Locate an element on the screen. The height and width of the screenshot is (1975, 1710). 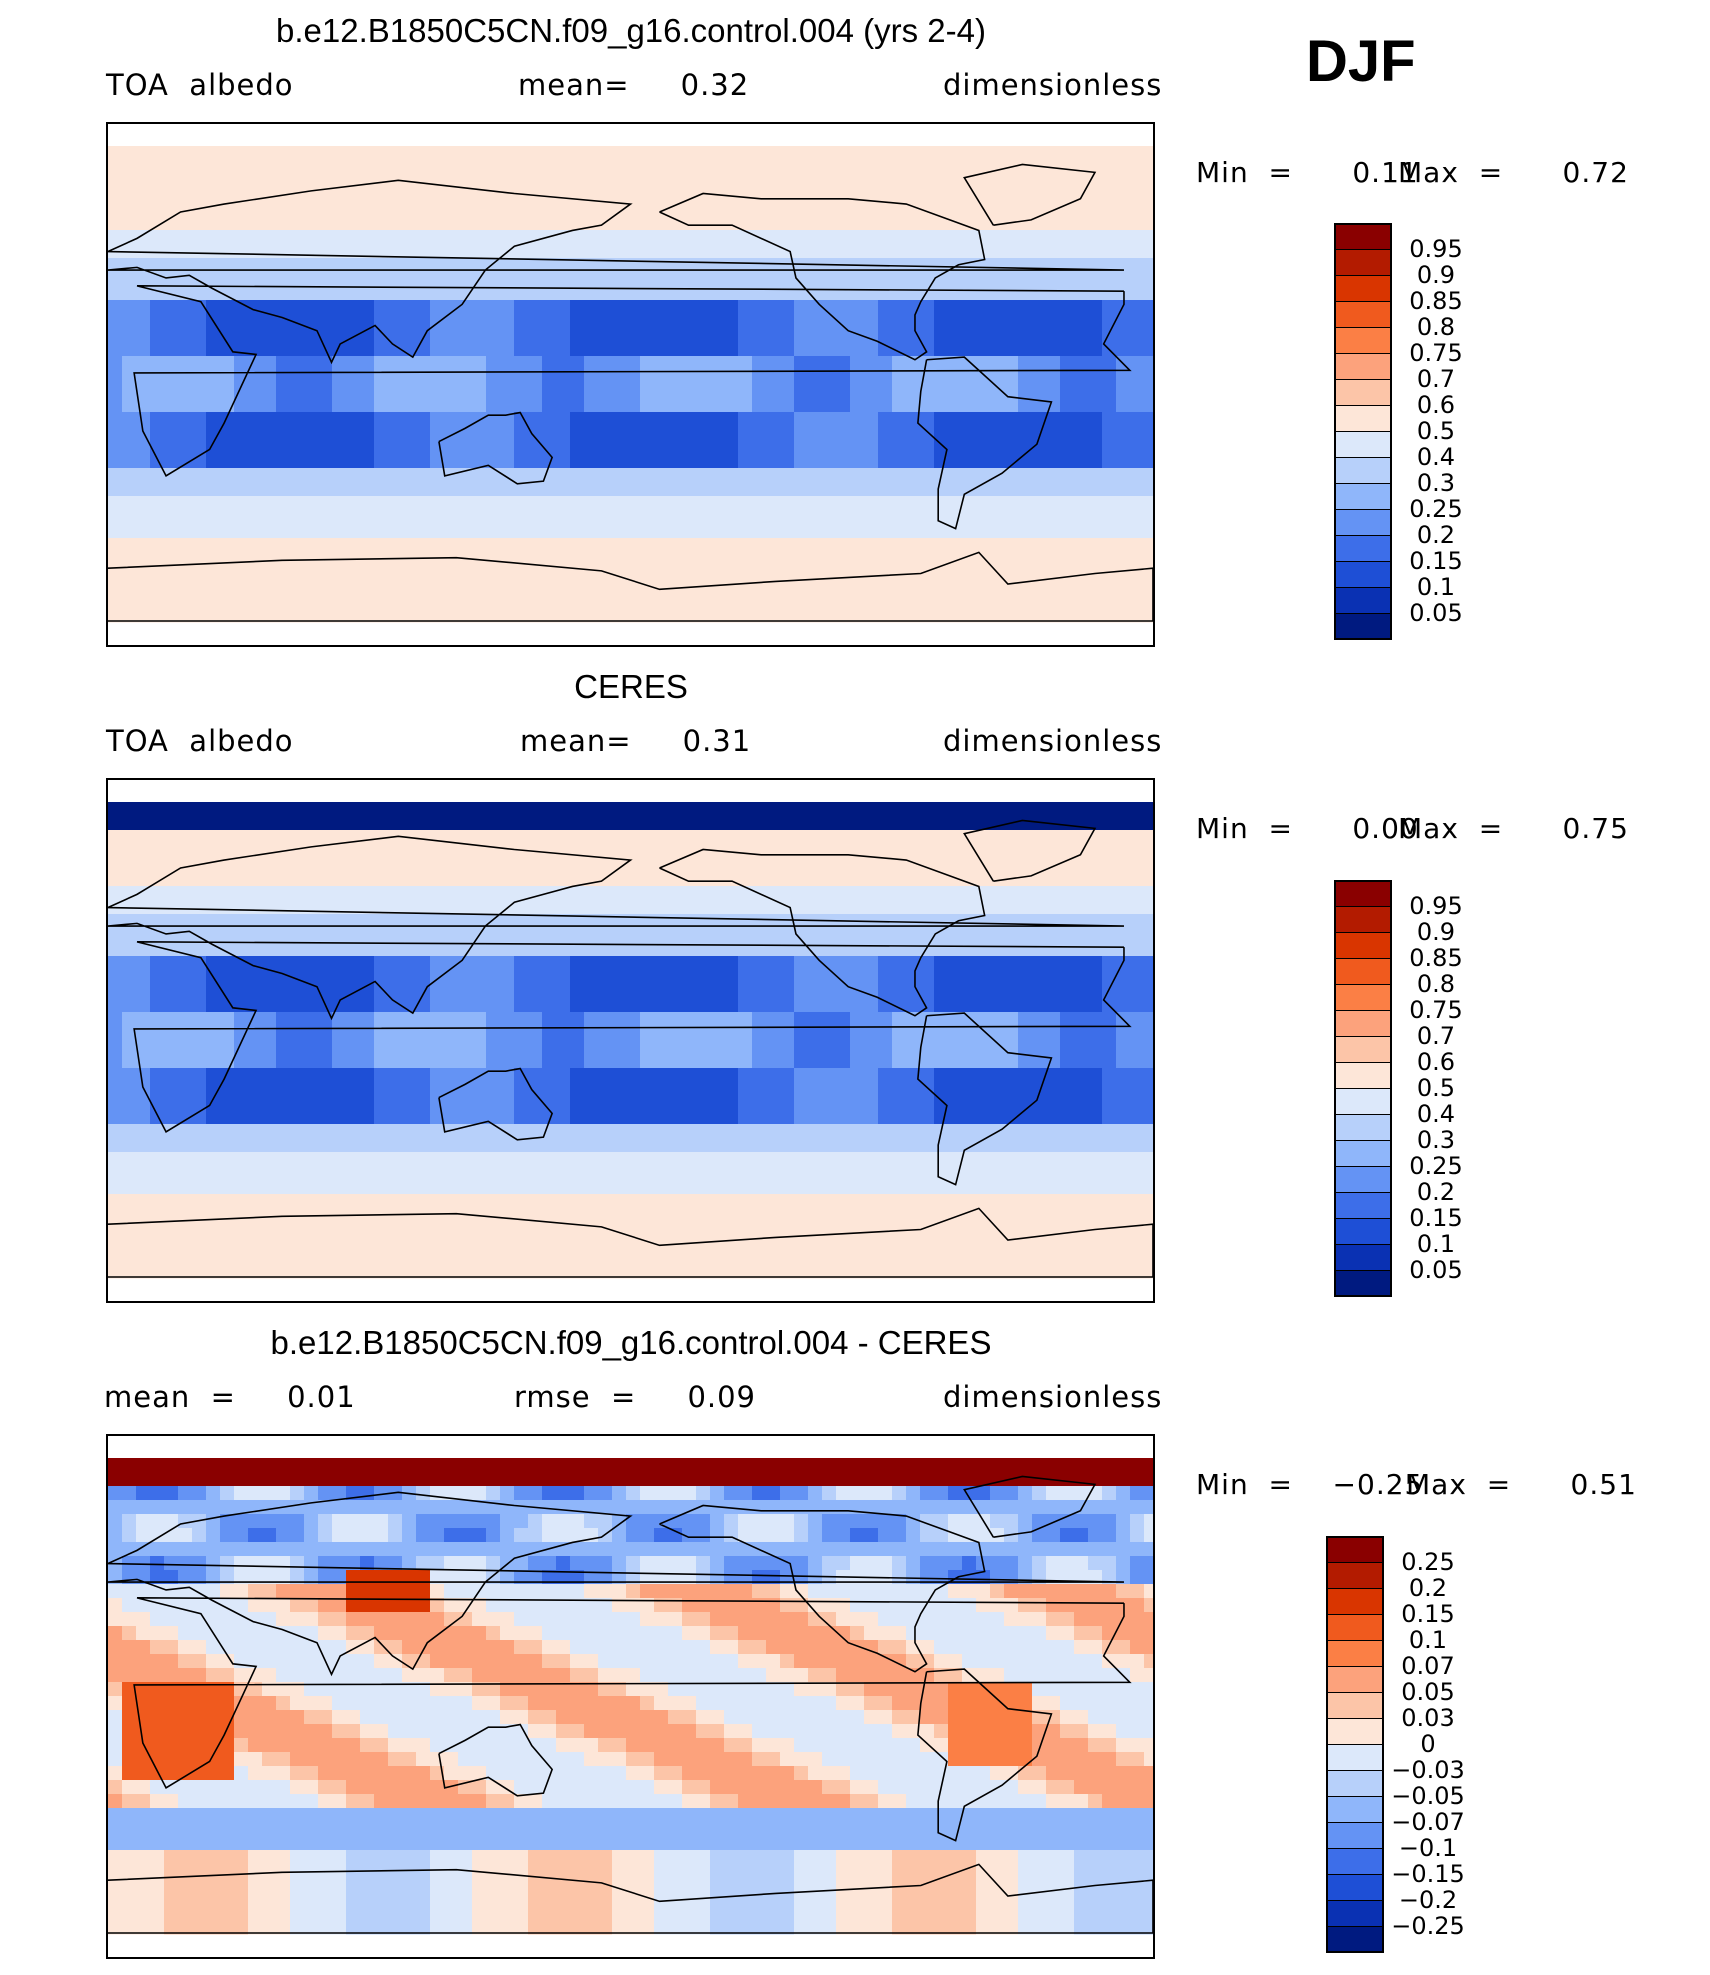
colorbar-swatch is located at coordinates (1363, 574).